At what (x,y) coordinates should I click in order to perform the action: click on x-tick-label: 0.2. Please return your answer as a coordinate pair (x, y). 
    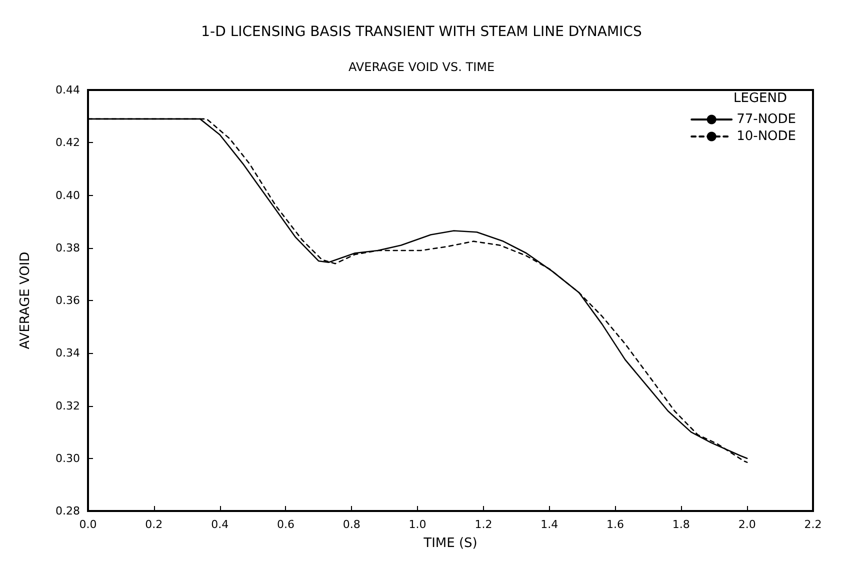
    Looking at the image, I should click on (154, 524).